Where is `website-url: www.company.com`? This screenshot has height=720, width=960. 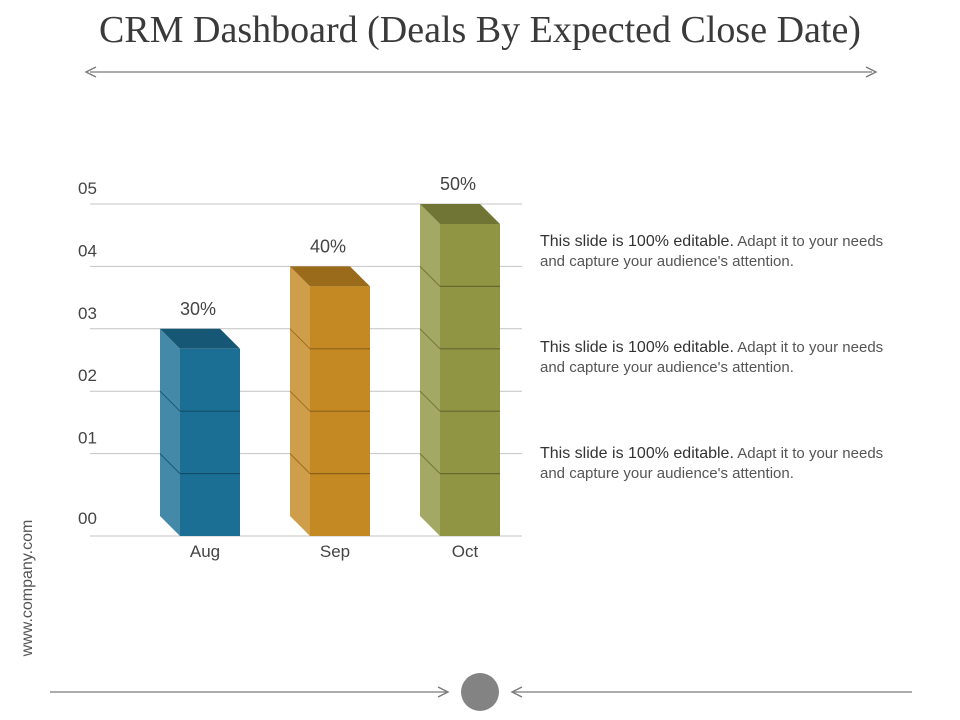
website-url: www.company.com is located at coordinates (27, 588).